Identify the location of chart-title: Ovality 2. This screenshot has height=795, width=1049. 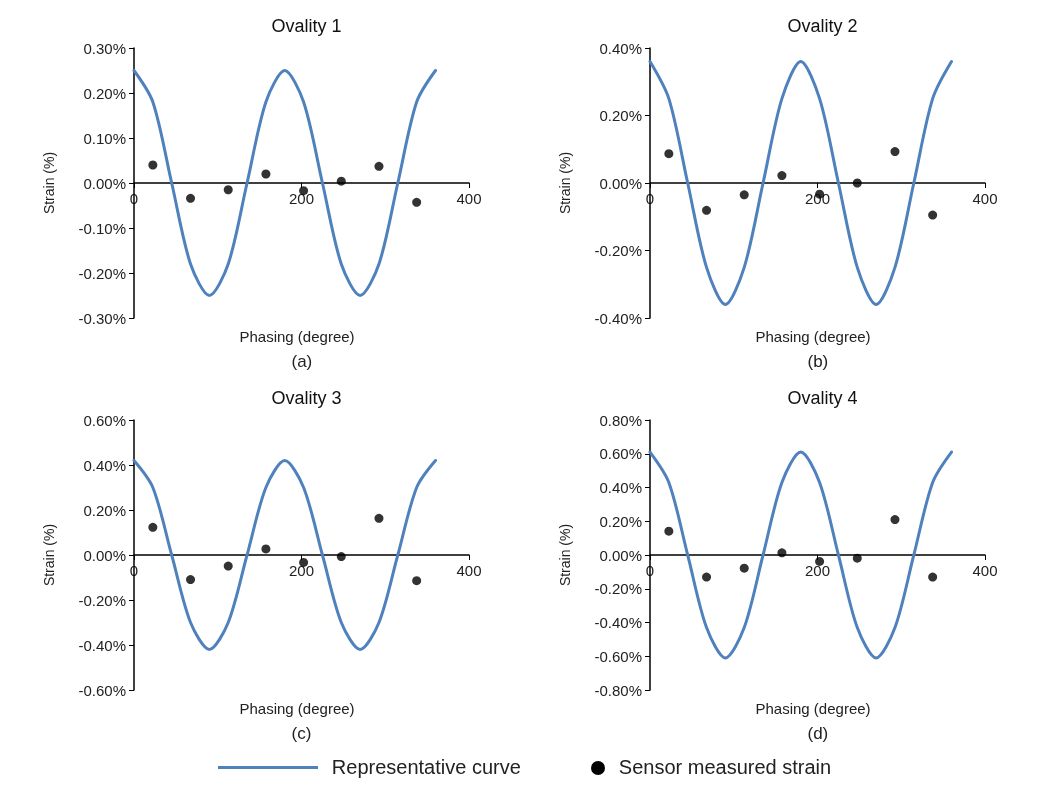
(822, 26).